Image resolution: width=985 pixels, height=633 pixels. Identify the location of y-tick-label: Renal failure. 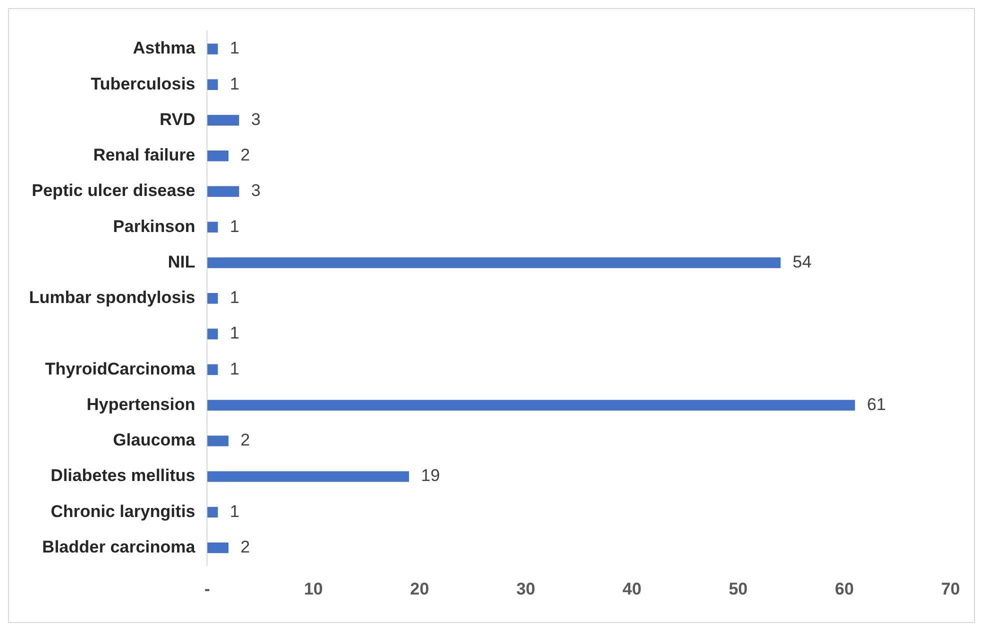
(144, 155).